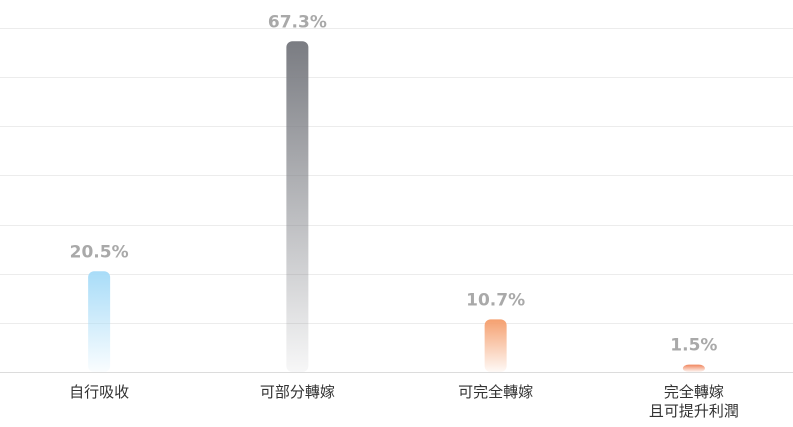 The height and width of the screenshot is (427, 793). Describe the element at coordinates (693, 401) in the screenshot. I see `x-tick-label: 完全轉嫁 且可提升利潤` at that location.